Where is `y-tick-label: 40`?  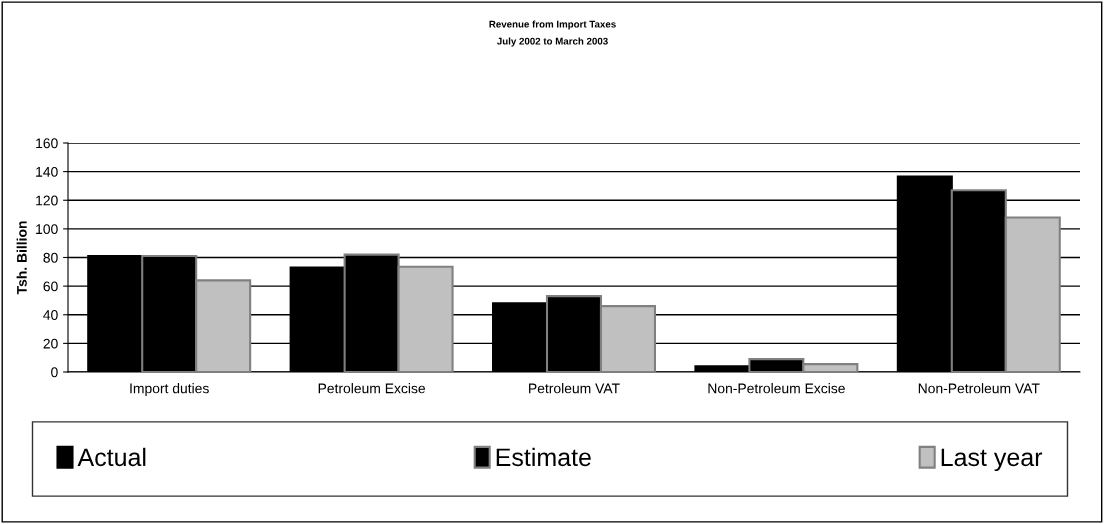
y-tick-label: 40 is located at coordinates (50, 315).